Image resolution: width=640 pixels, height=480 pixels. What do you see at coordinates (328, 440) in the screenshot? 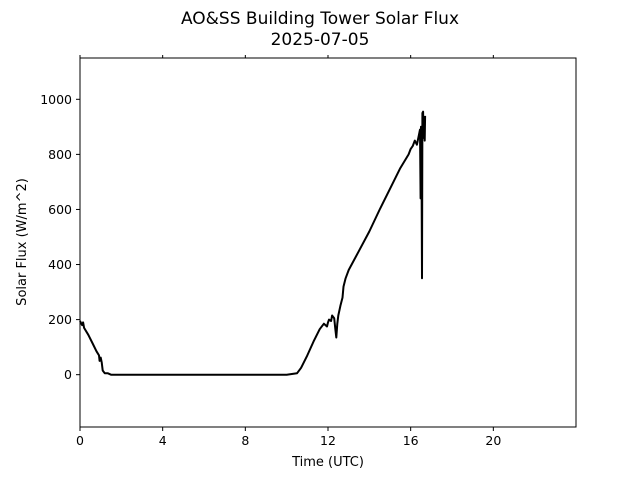
I see `x-tick-label: 12` at bounding box center [328, 440].